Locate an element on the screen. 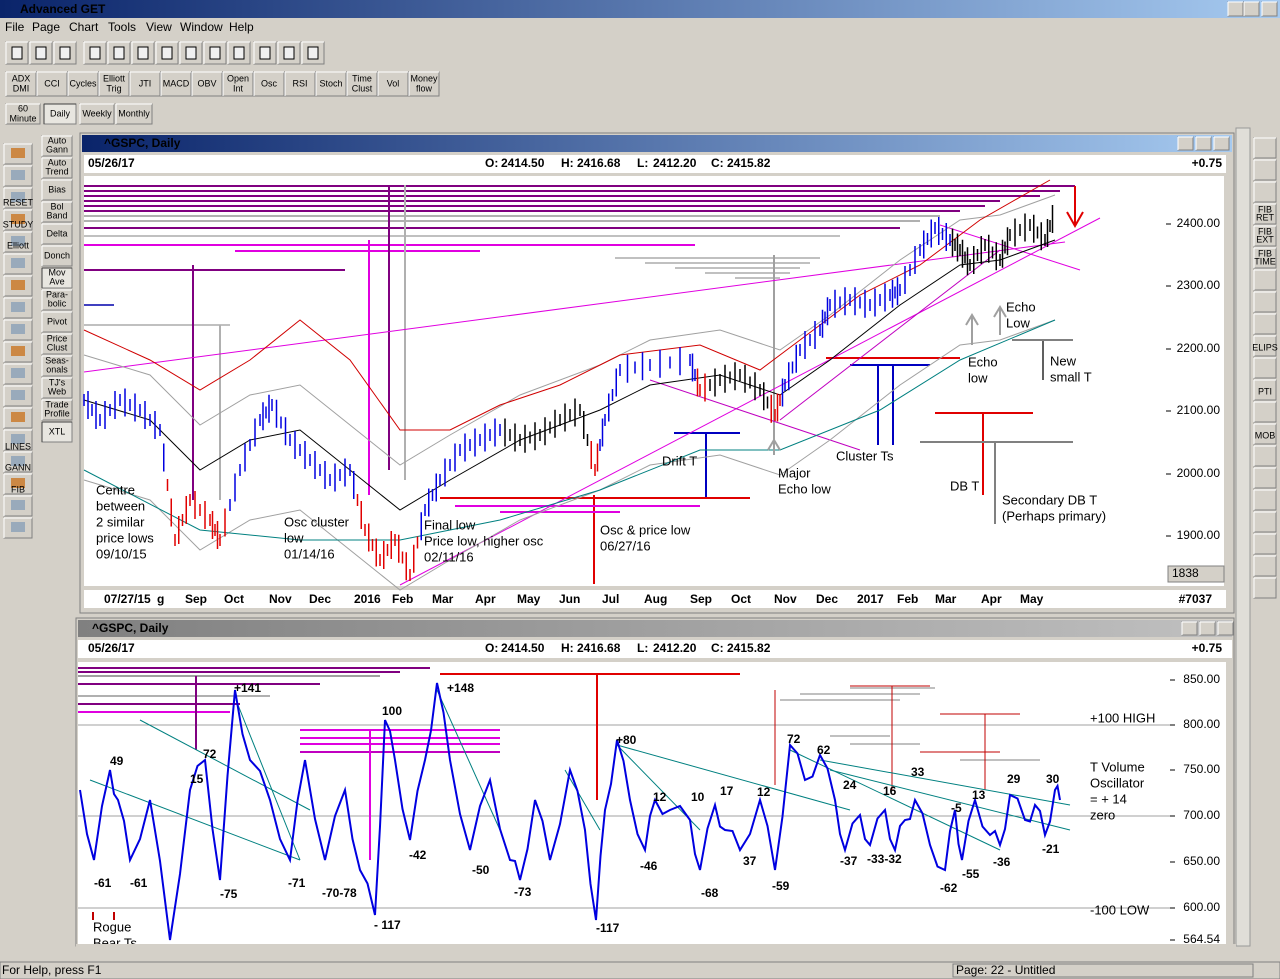 This screenshot has height=979, width=1280. menu-item: Chart is located at coordinates (84, 27).